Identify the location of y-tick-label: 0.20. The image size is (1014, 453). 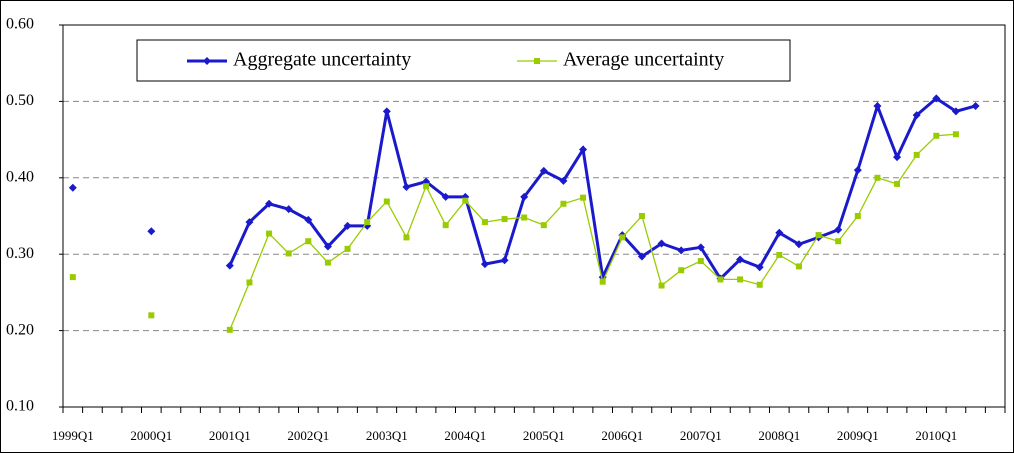
(20, 329).